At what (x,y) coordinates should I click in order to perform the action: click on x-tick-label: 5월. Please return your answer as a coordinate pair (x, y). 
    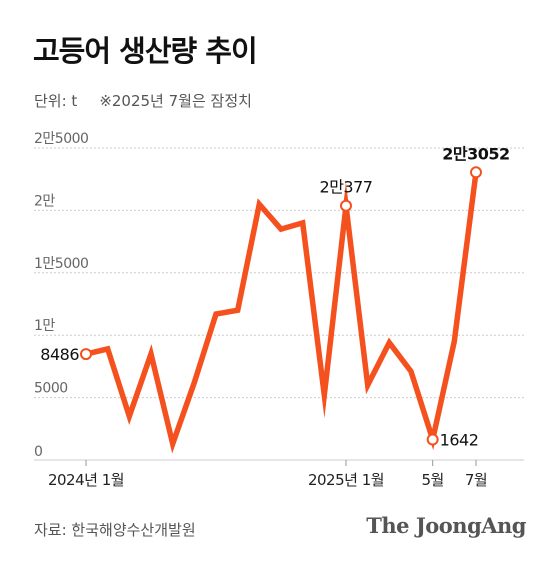
    Looking at the image, I should click on (432, 480).